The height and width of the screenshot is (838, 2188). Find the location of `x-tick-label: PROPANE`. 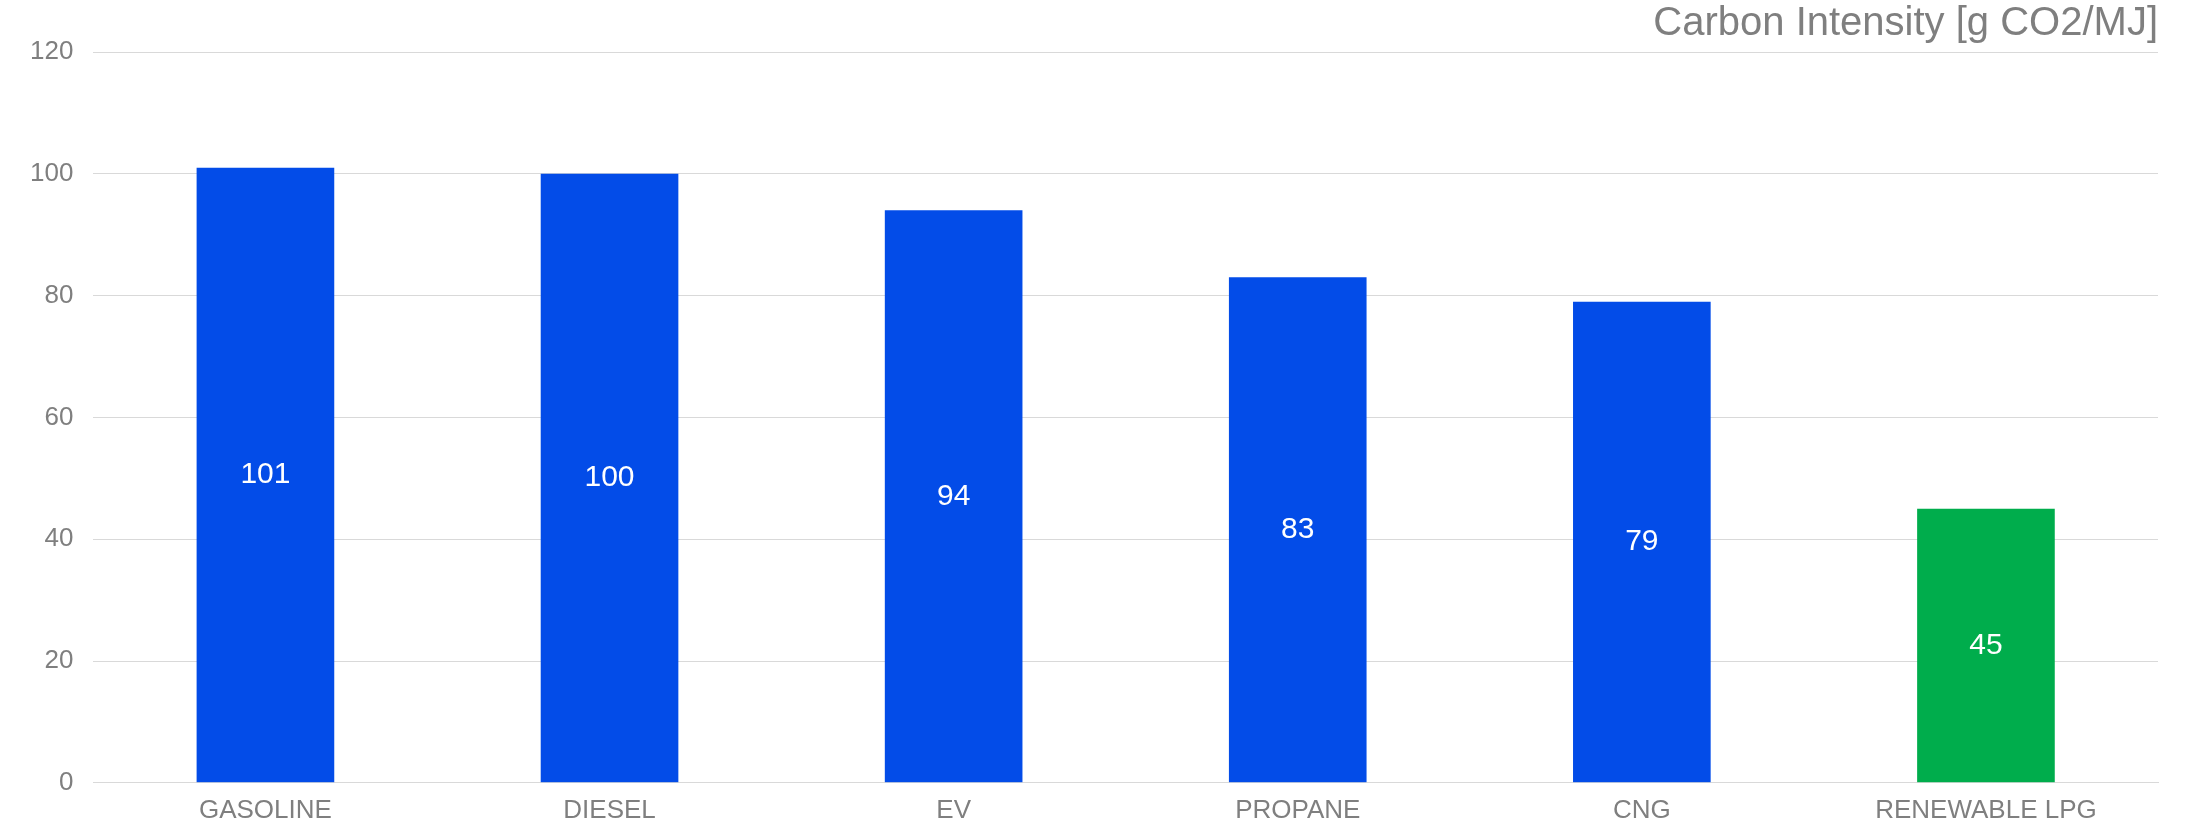

x-tick-label: PROPANE is located at coordinates (1298, 808).